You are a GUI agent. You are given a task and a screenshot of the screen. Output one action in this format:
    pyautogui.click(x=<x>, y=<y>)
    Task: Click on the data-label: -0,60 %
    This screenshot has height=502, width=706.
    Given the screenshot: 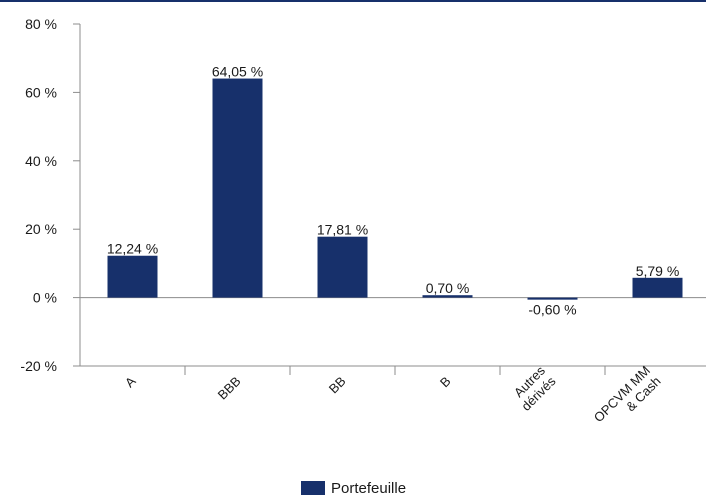 What is the action you would take?
    pyautogui.click(x=552, y=310)
    